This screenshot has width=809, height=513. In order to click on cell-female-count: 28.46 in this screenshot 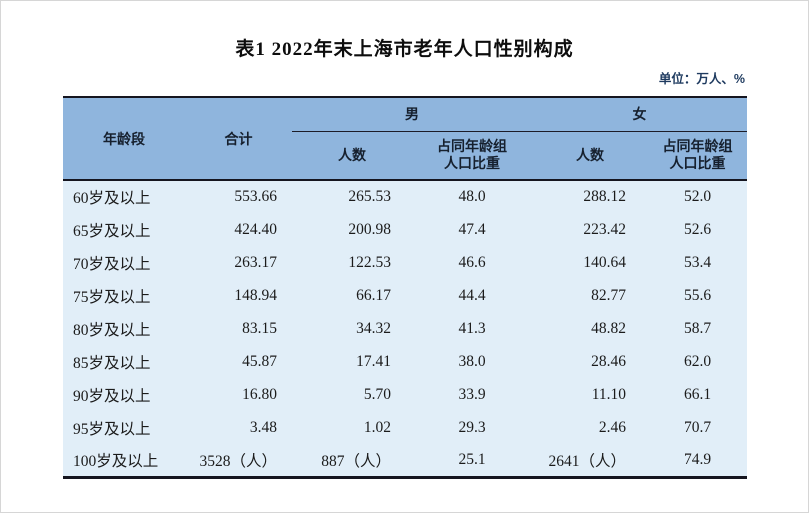, I will do `click(590, 361)`.